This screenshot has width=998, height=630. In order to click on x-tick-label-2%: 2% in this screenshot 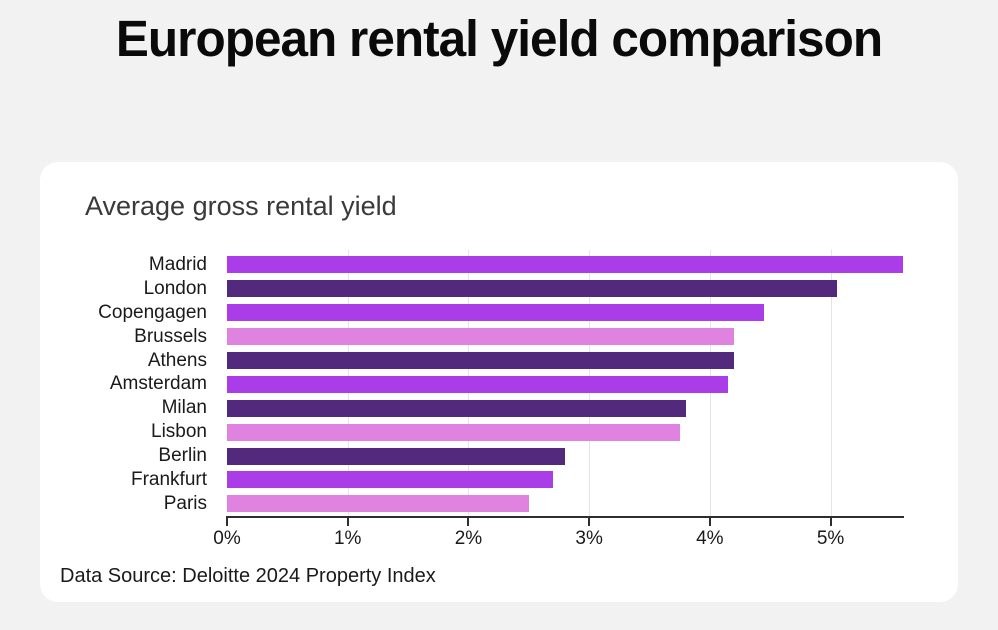, I will do `click(468, 538)`.